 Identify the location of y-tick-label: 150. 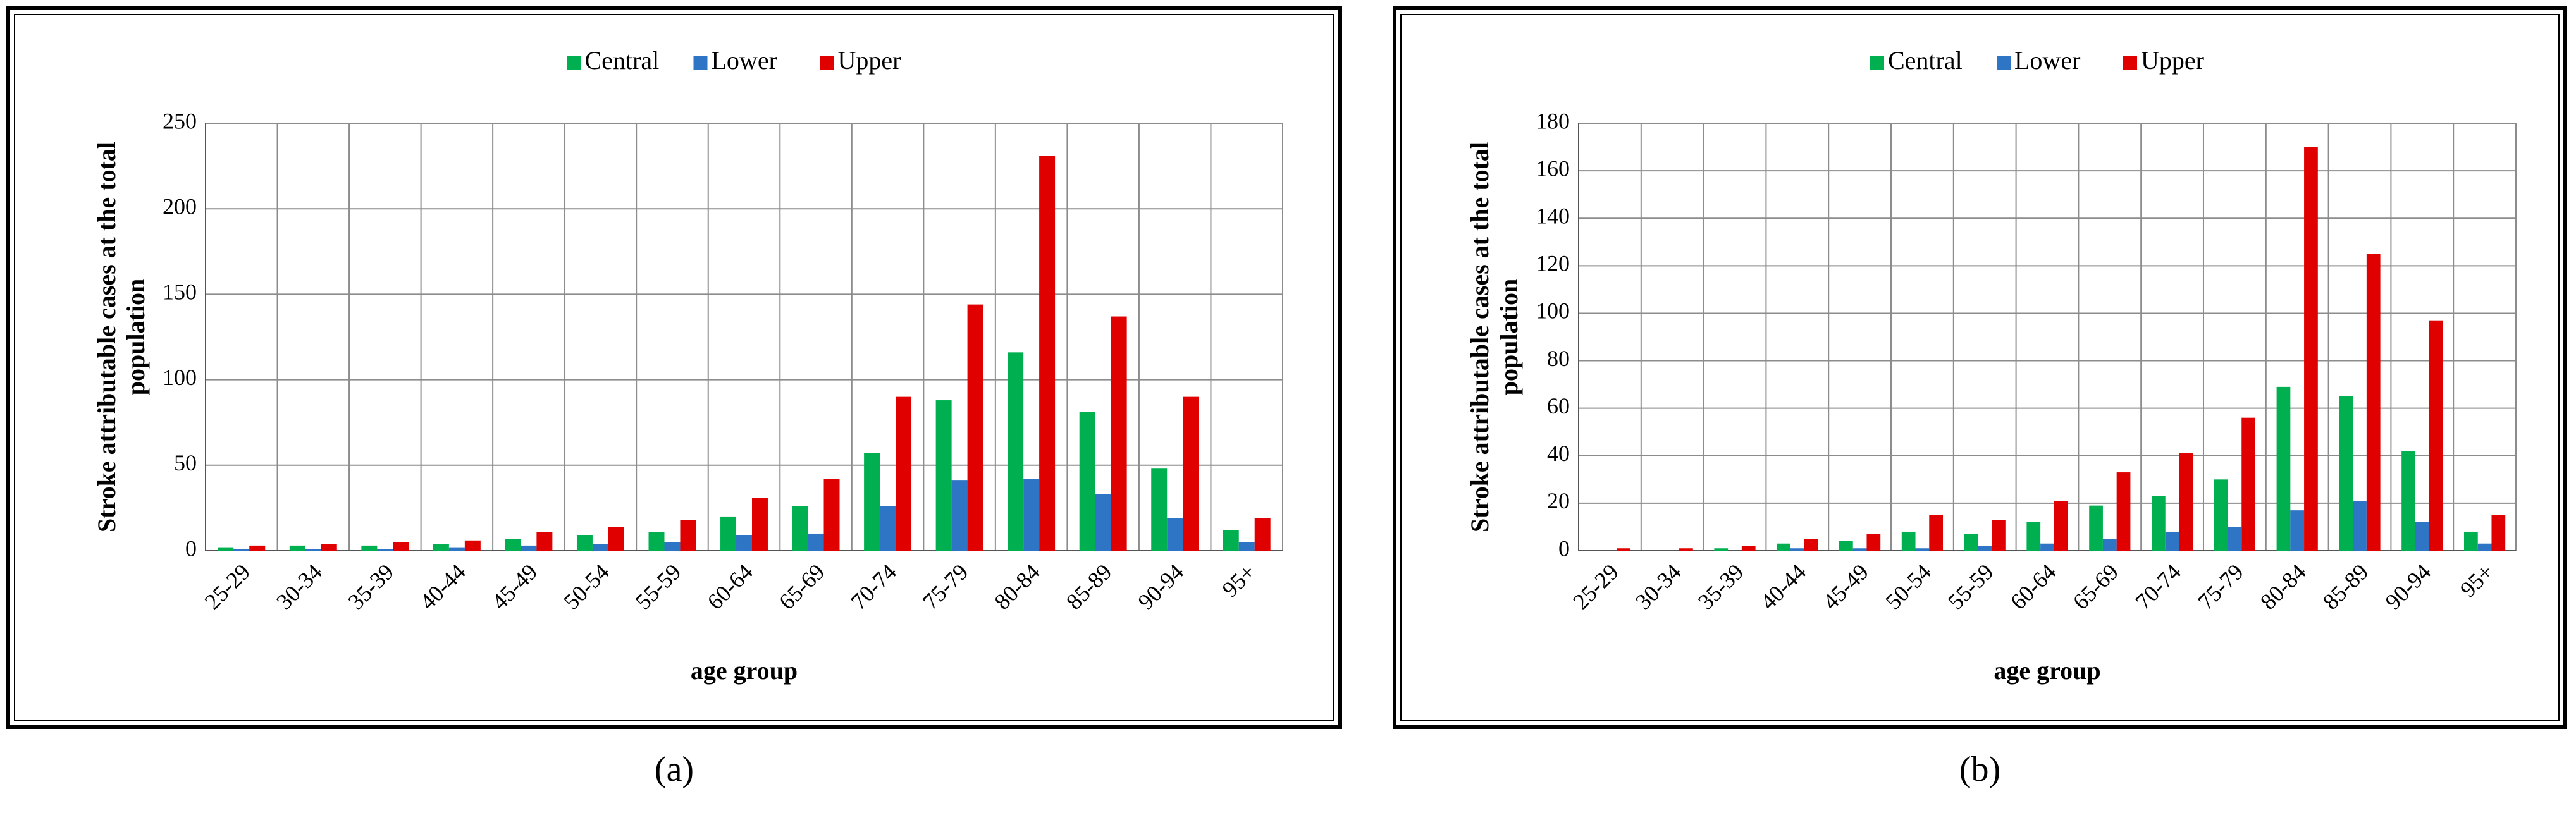
(180, 292).